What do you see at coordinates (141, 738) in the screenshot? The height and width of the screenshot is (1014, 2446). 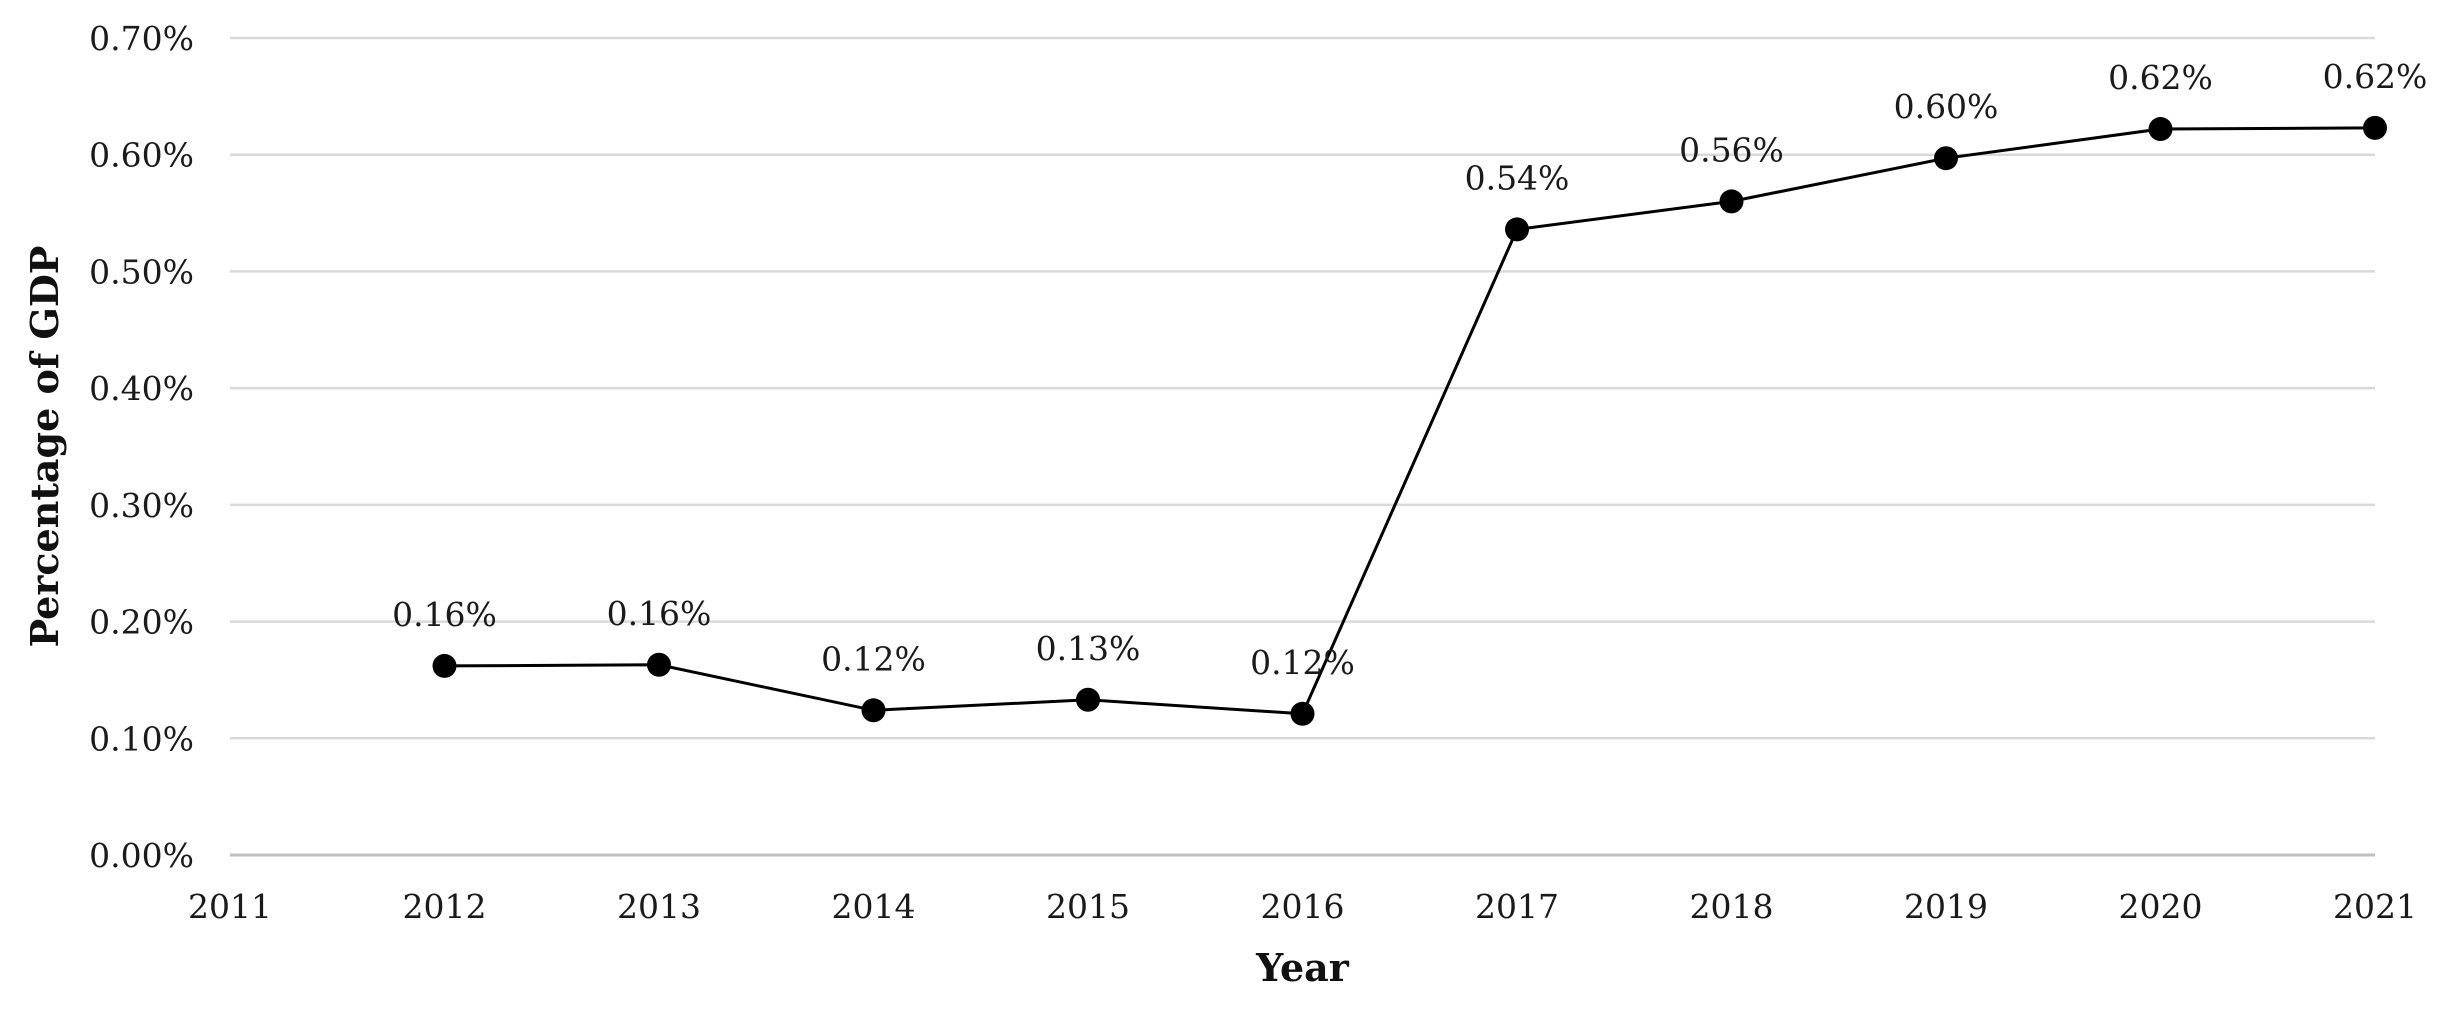 I see `y-tick-label: 0.10%` at bounding box center [141, 738].